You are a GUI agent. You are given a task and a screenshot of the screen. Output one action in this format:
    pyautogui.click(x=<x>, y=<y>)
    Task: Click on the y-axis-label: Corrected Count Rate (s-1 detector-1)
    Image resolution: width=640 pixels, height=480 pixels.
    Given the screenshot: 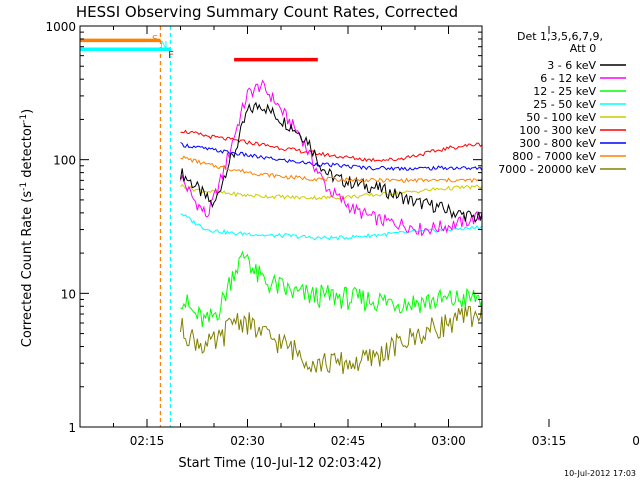 What is the action you would take?
    pyautogui.click(x=27, y=228)
    